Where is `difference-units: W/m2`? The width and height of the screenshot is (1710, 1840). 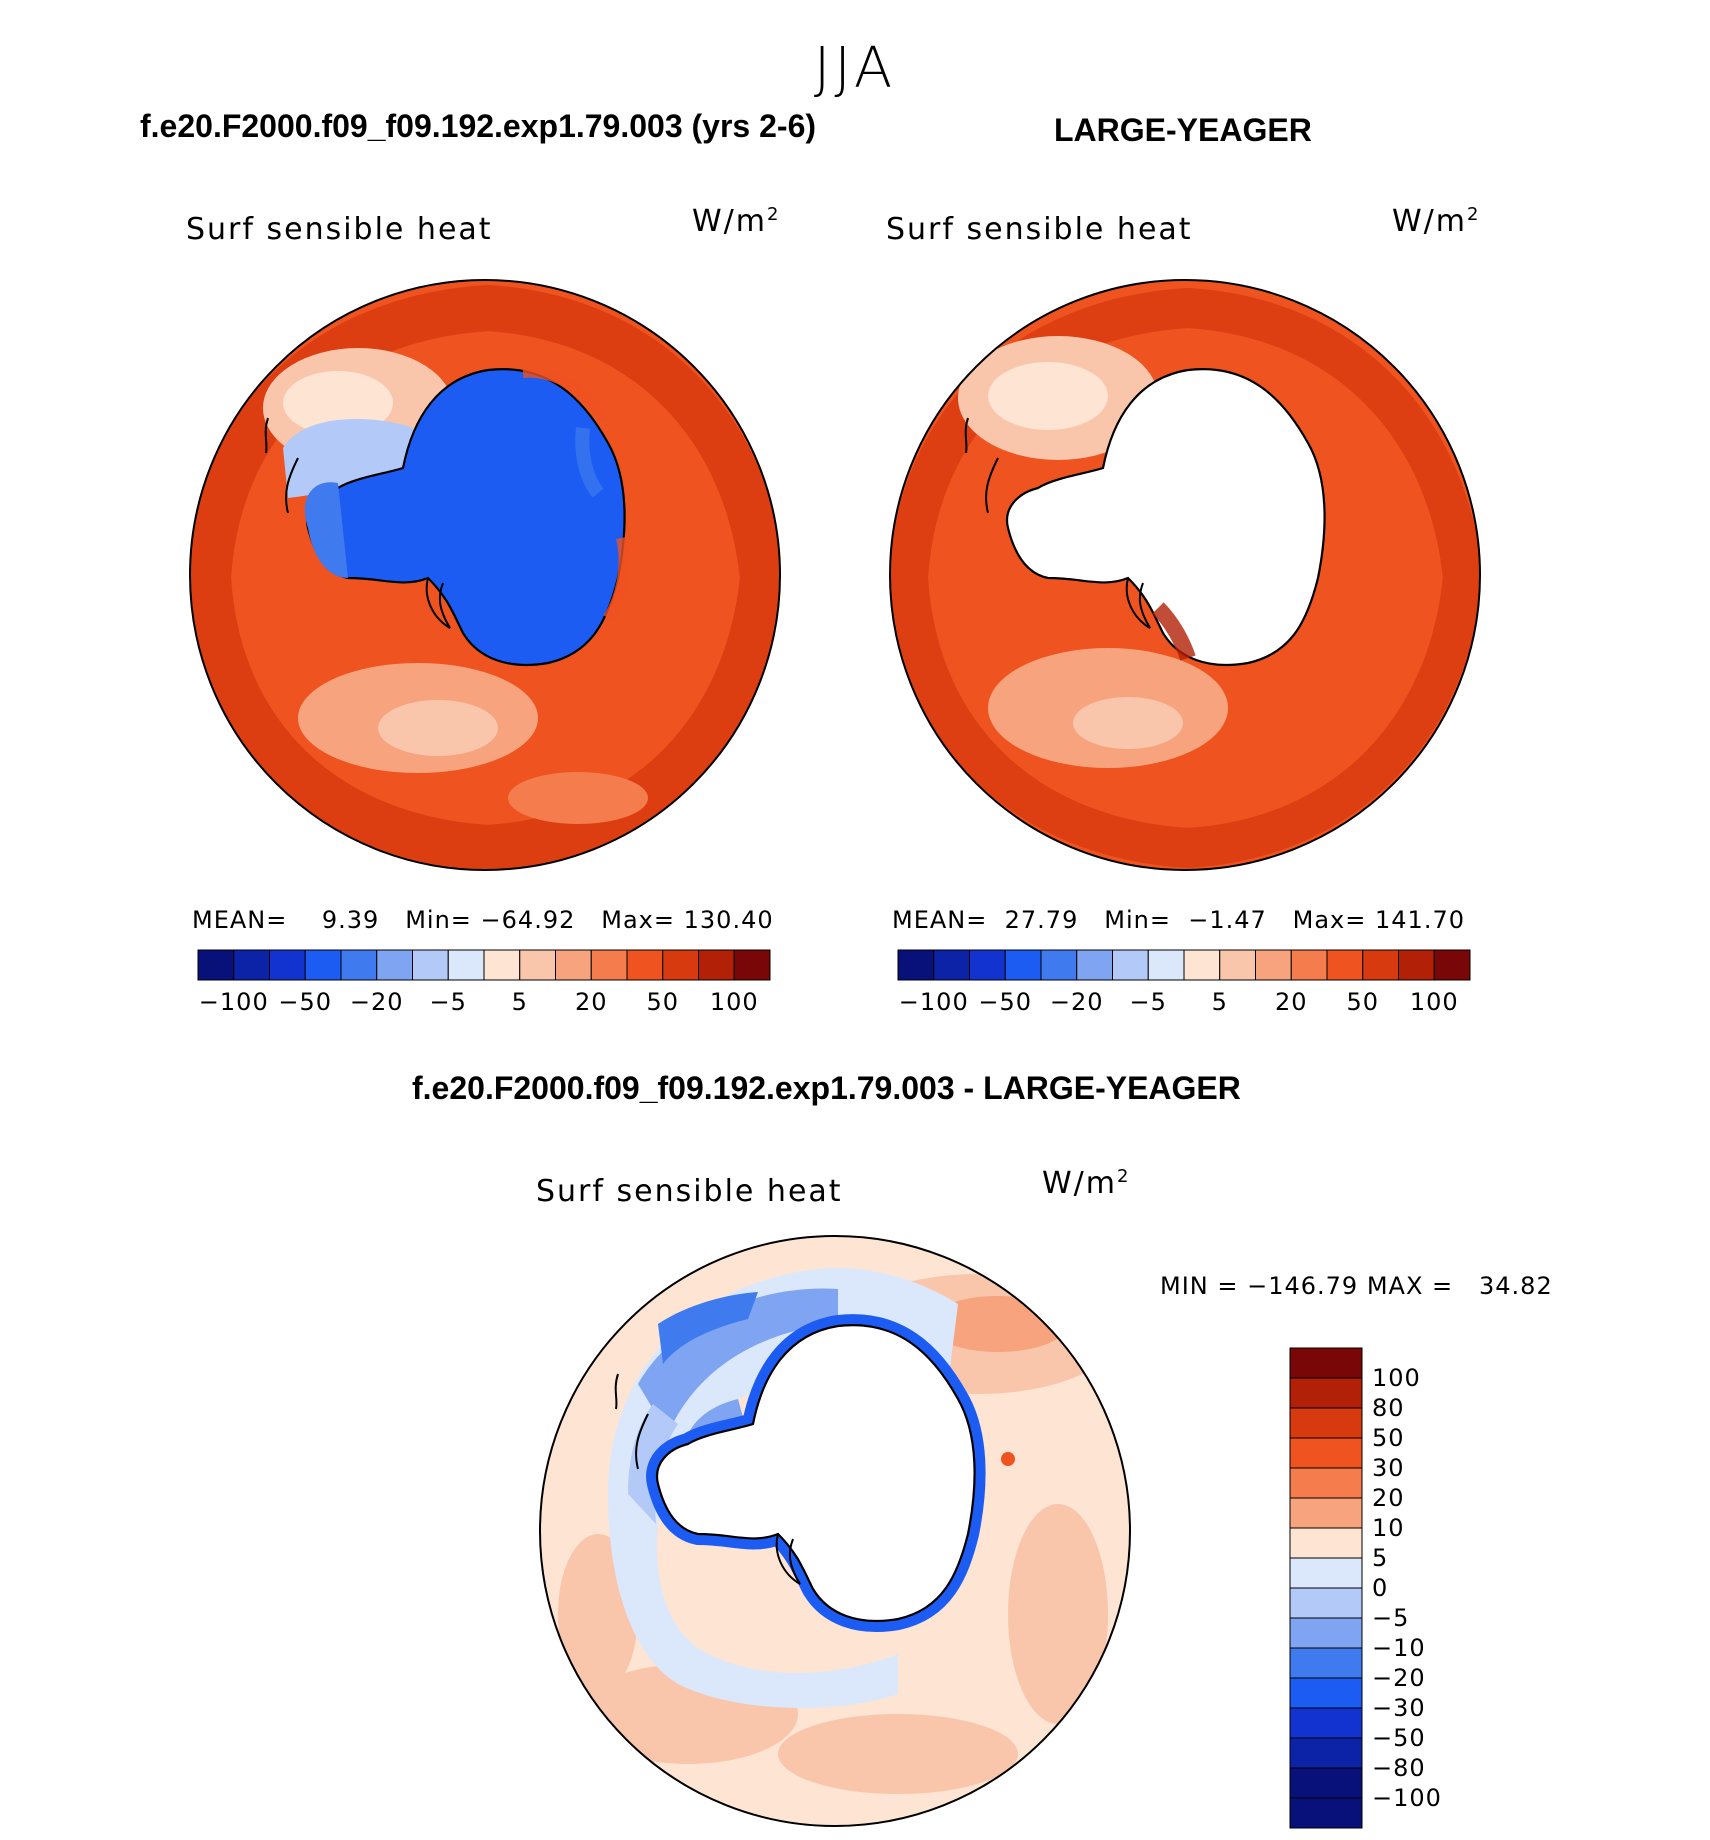
difference-units: W/m2 is located at coordinates (1086, 1183).